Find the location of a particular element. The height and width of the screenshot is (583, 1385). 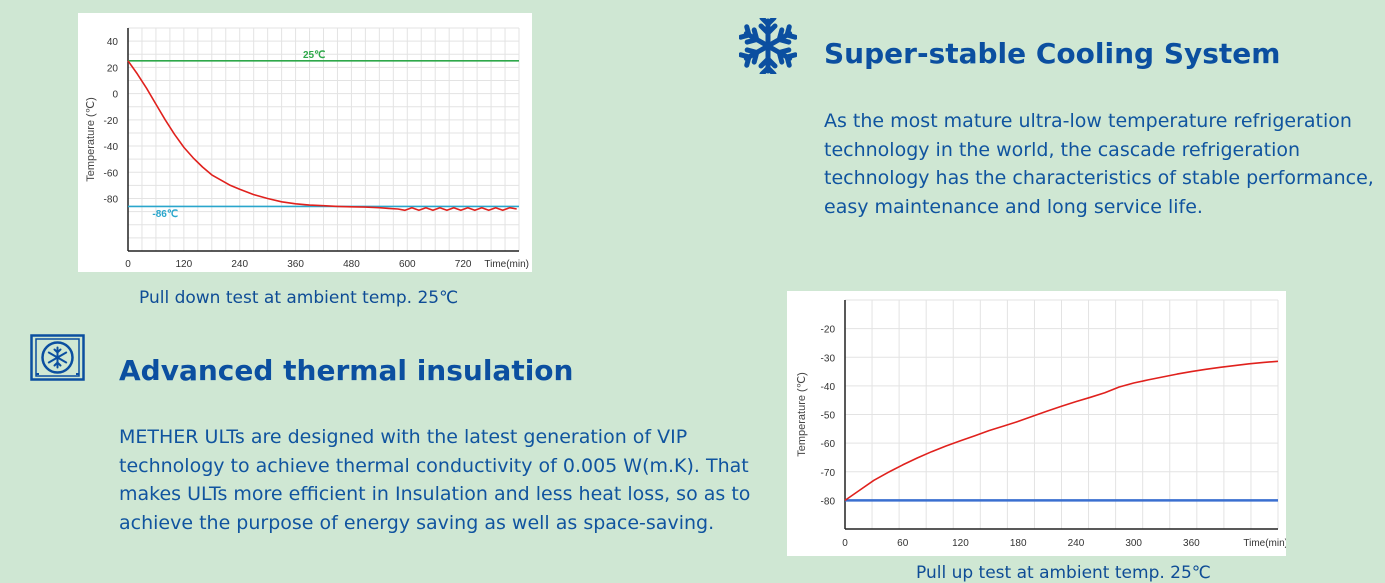

x-tick-label: 720 is located at coordinates (463, 264).